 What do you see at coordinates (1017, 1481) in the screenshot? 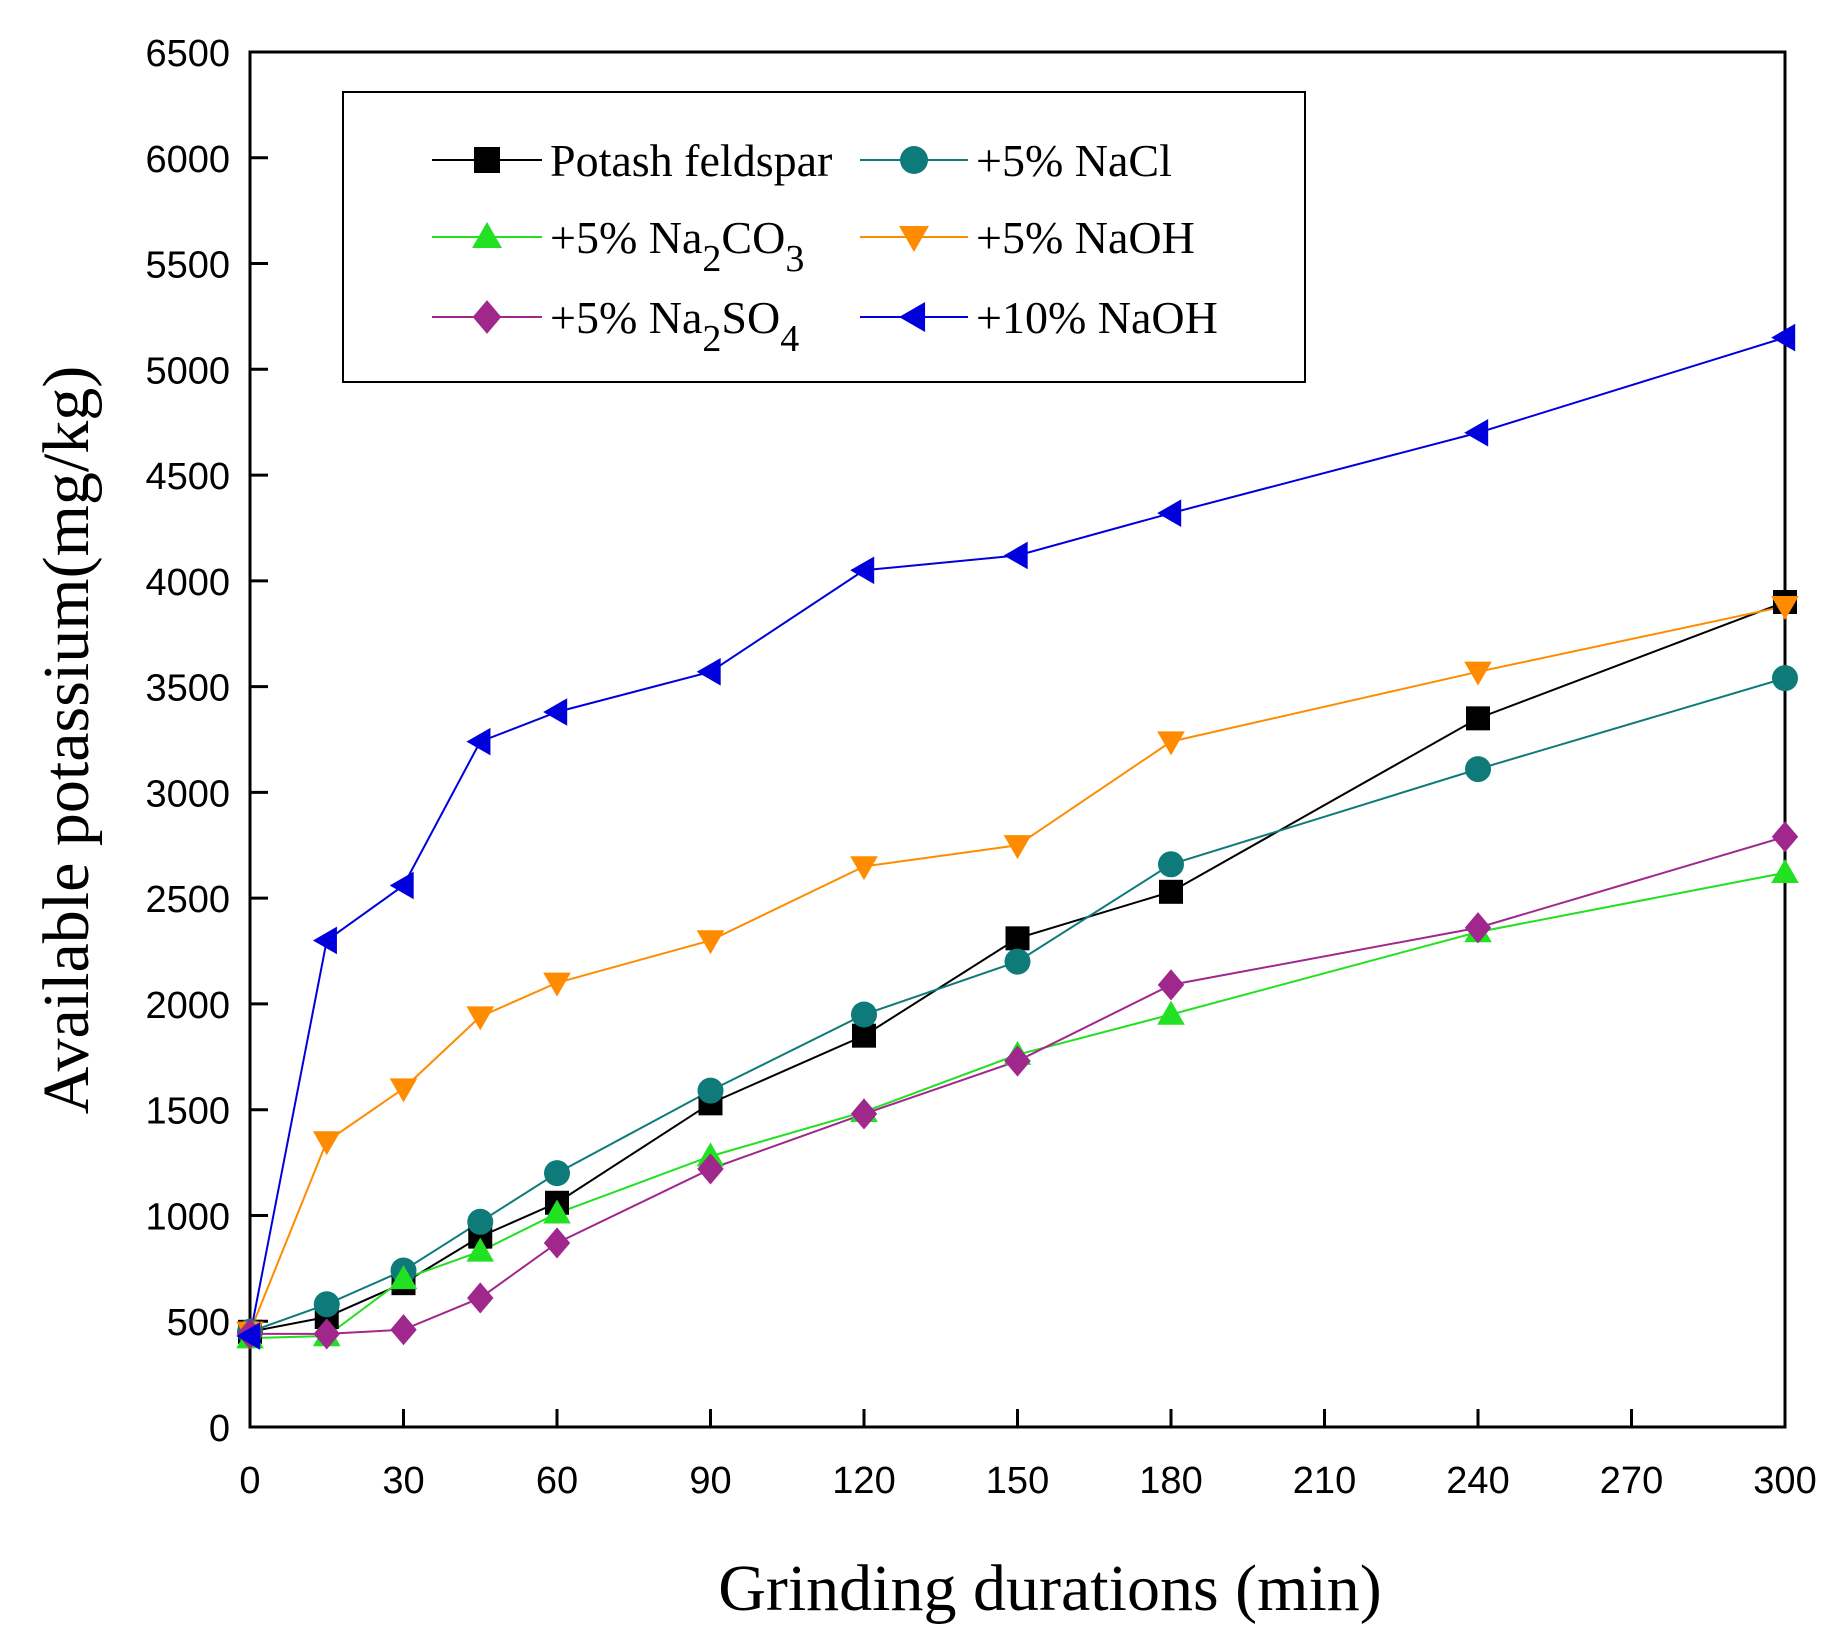
I see `x-tick-label-150: 150` at bounding box center [1017, 1481].